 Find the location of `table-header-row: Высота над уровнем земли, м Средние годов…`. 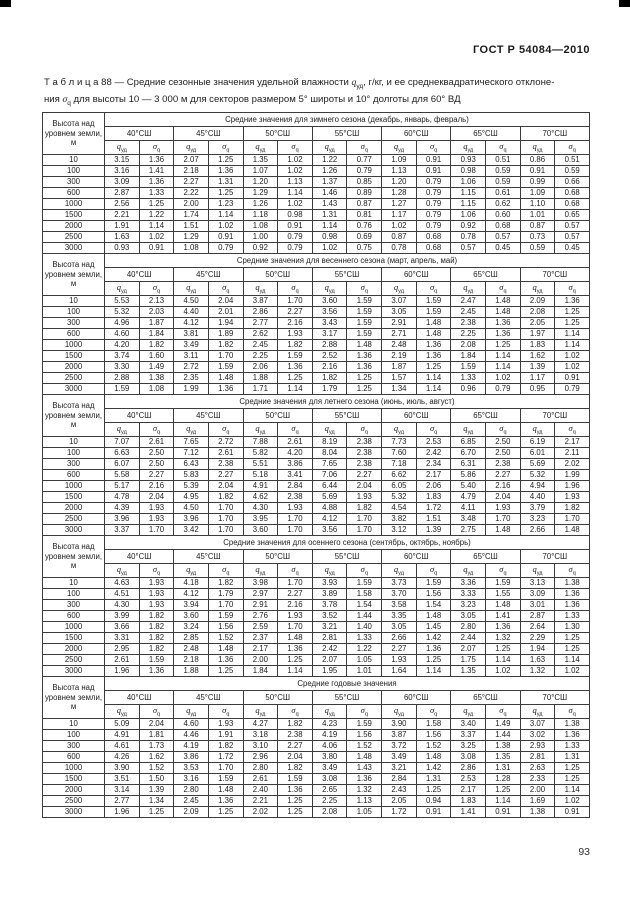

table-header-row: Высота над уровнем земли, м Средние годов… is located at coordinates (316, 697).